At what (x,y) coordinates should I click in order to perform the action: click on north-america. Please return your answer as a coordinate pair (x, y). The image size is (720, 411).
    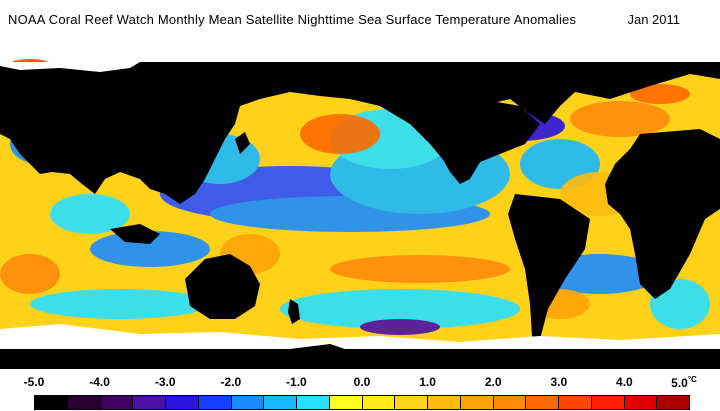
    Looking at the image, I should click on (485, 141).